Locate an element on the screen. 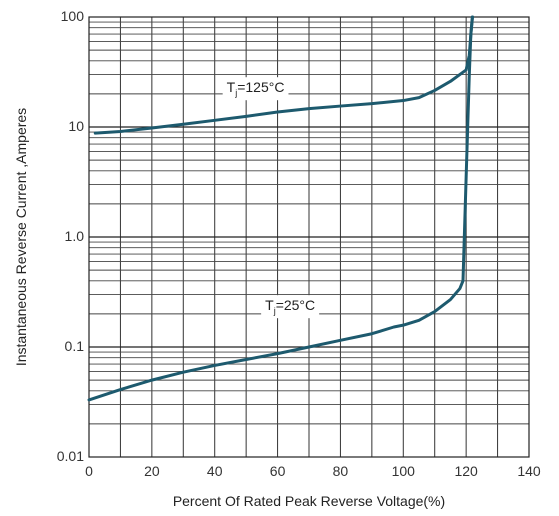 The width and height of the screenshot is (559, 516). x-tick-label: 80 is located at coordinates (341, 471).